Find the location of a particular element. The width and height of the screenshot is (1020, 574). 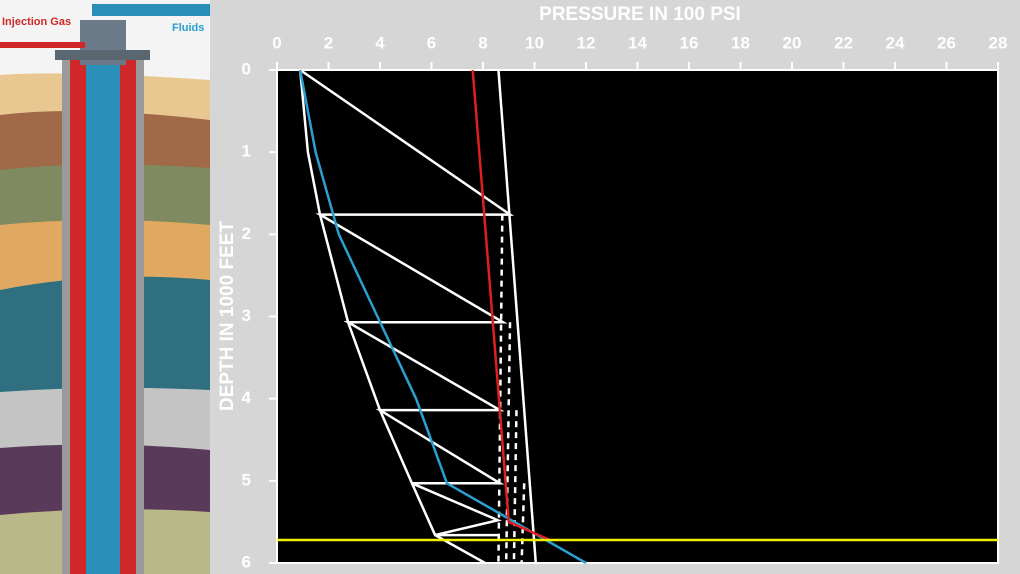

x-tick-label: 28 is located at coordinates (998, 42).